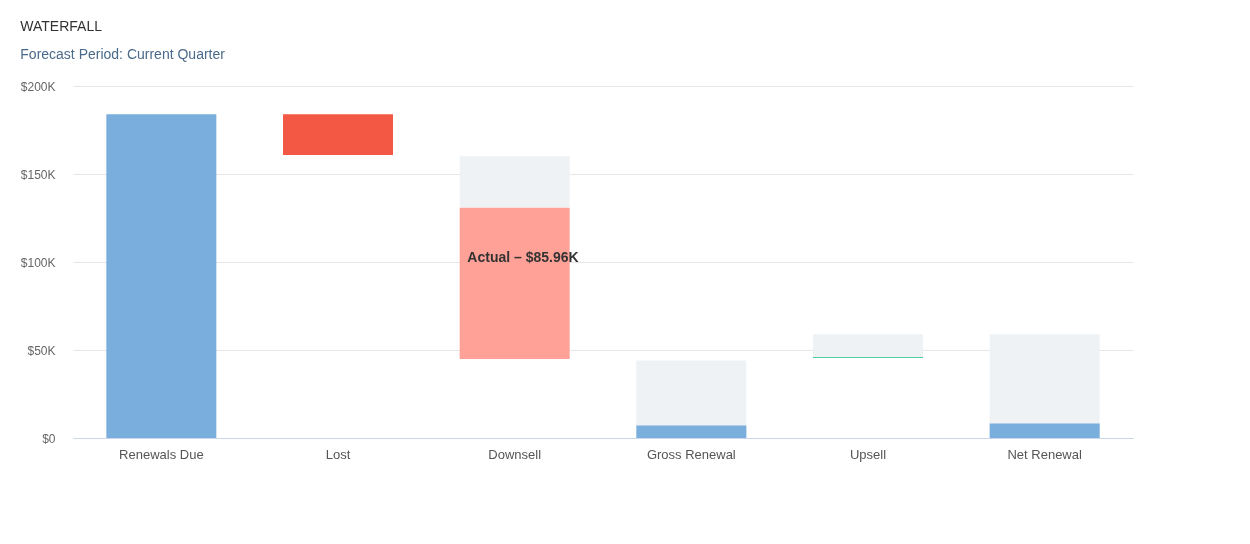 The image size is (1250, 544). What do you see at coordinates (691, 454) in the screenshot?
I see `x-tick-label: Gross Renewal` at bounding box center [691, 454].